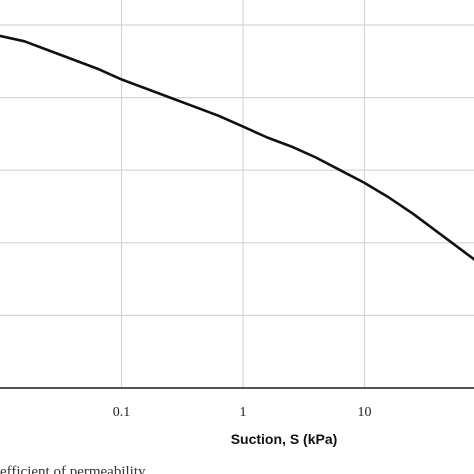  What do you see at coordinates (365, 412) in the screenshot?
I see `x-tick-label-2: 10` at bounding box center [365, 412].